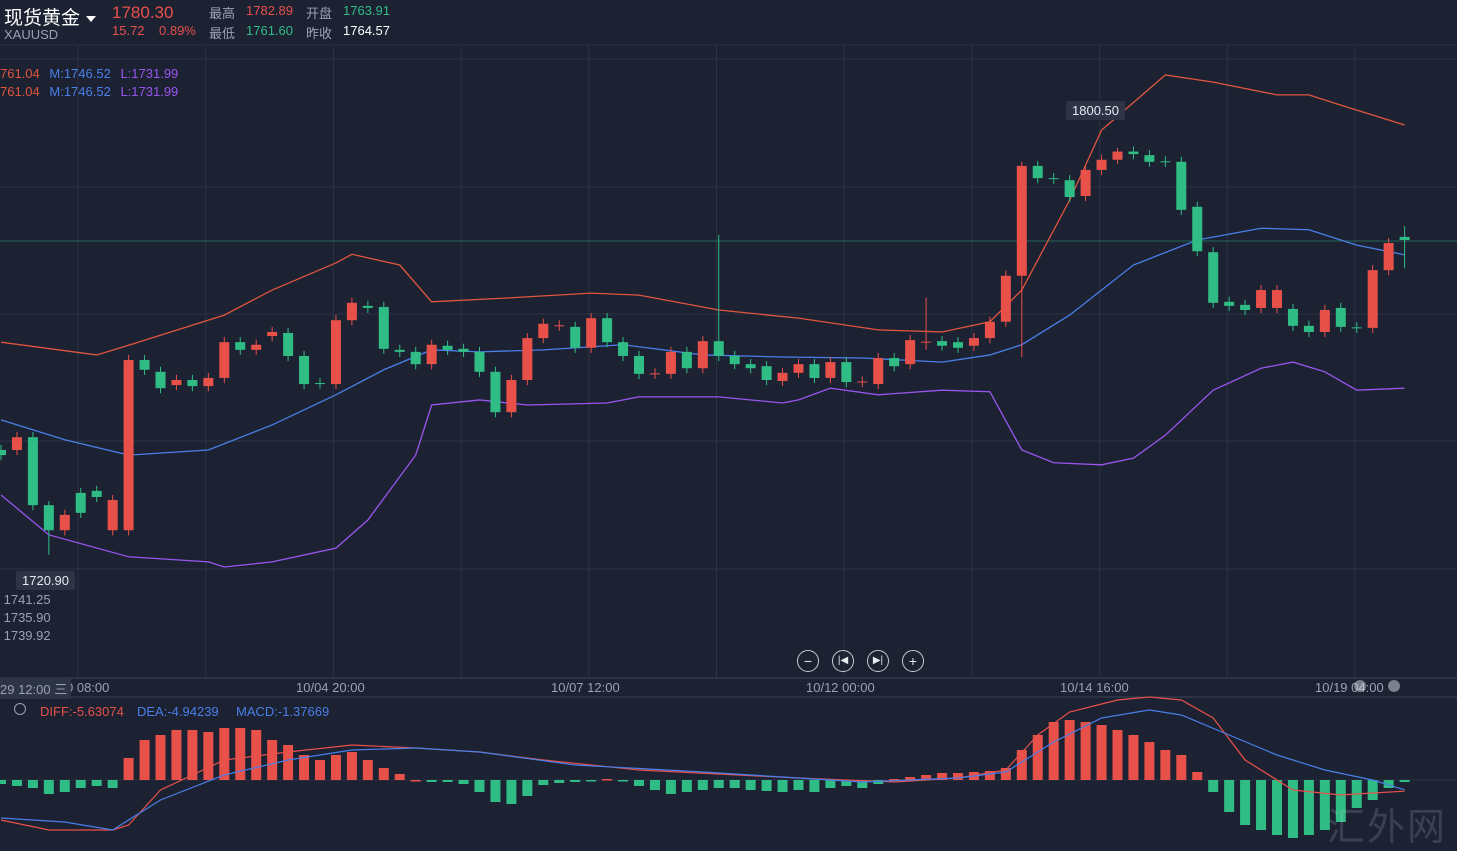 The image size is (1457, 851). Describe the element at coordinates (269, 10) in the screenshot. I see `high-value: 1782.89` at that location.